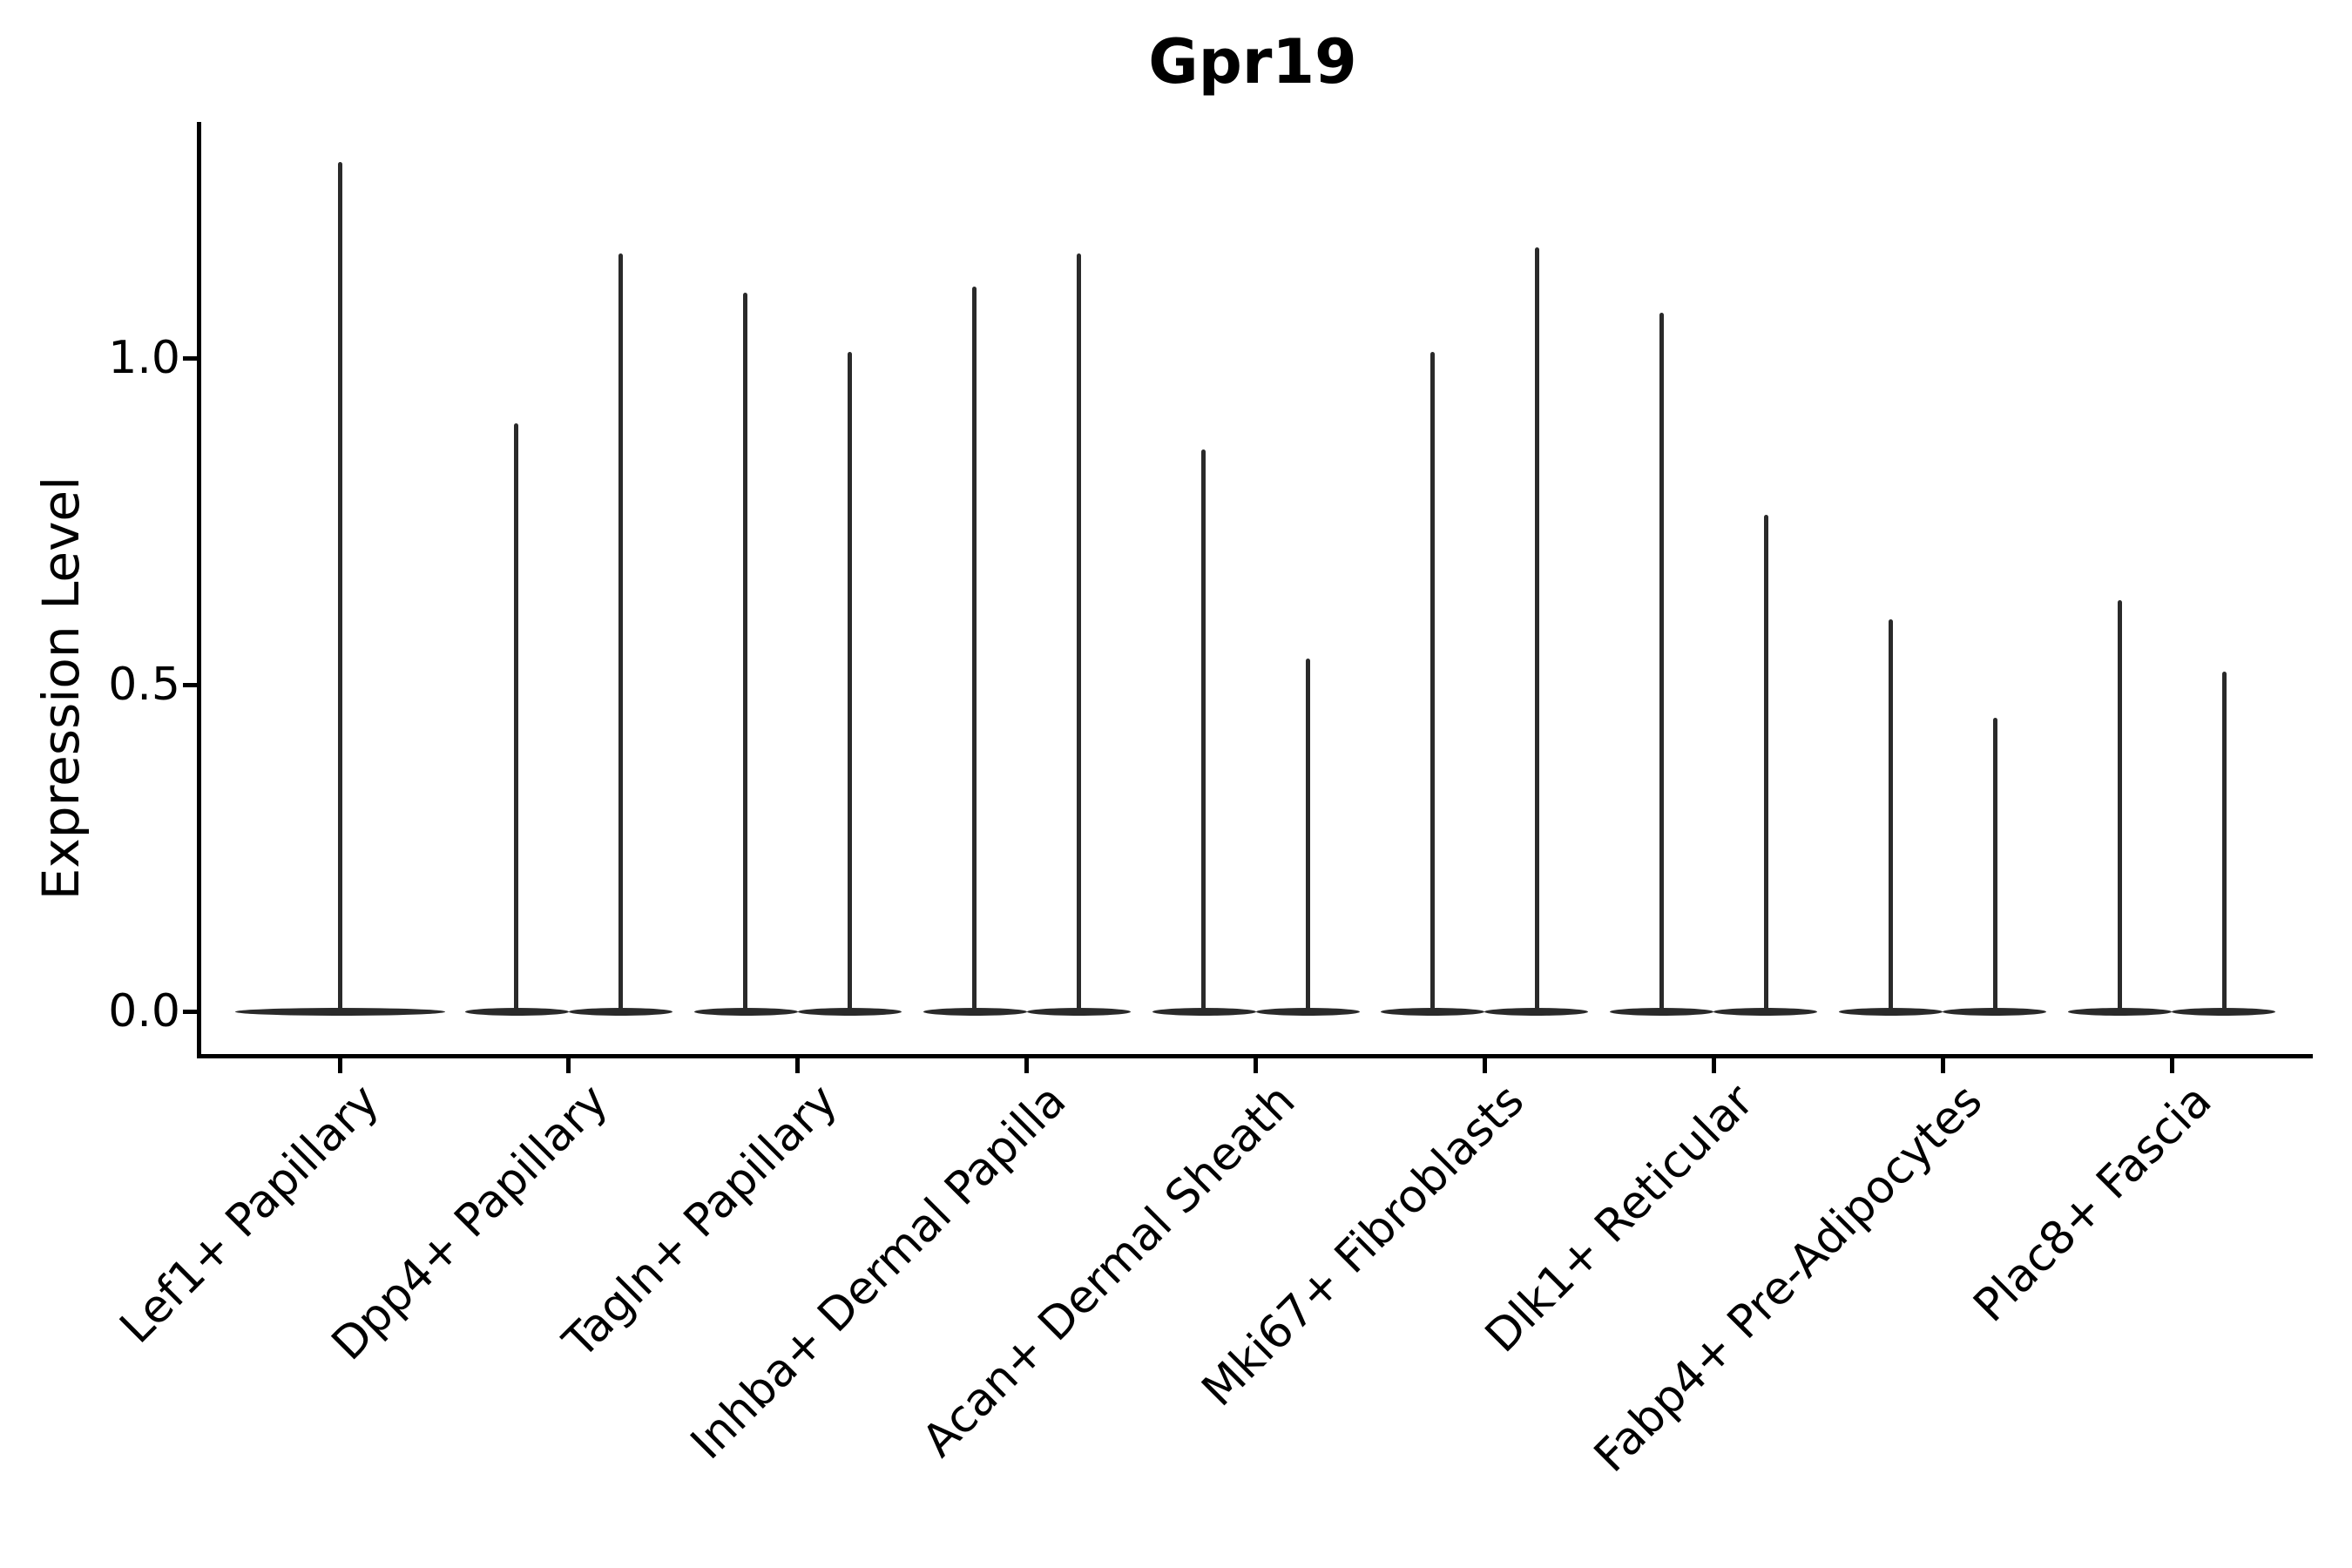 The width and height of the screenshot is (2352, 1568). I want to click on x-tick-label-text: Acan+ Dermal Sheath, so click(1109, 1271).